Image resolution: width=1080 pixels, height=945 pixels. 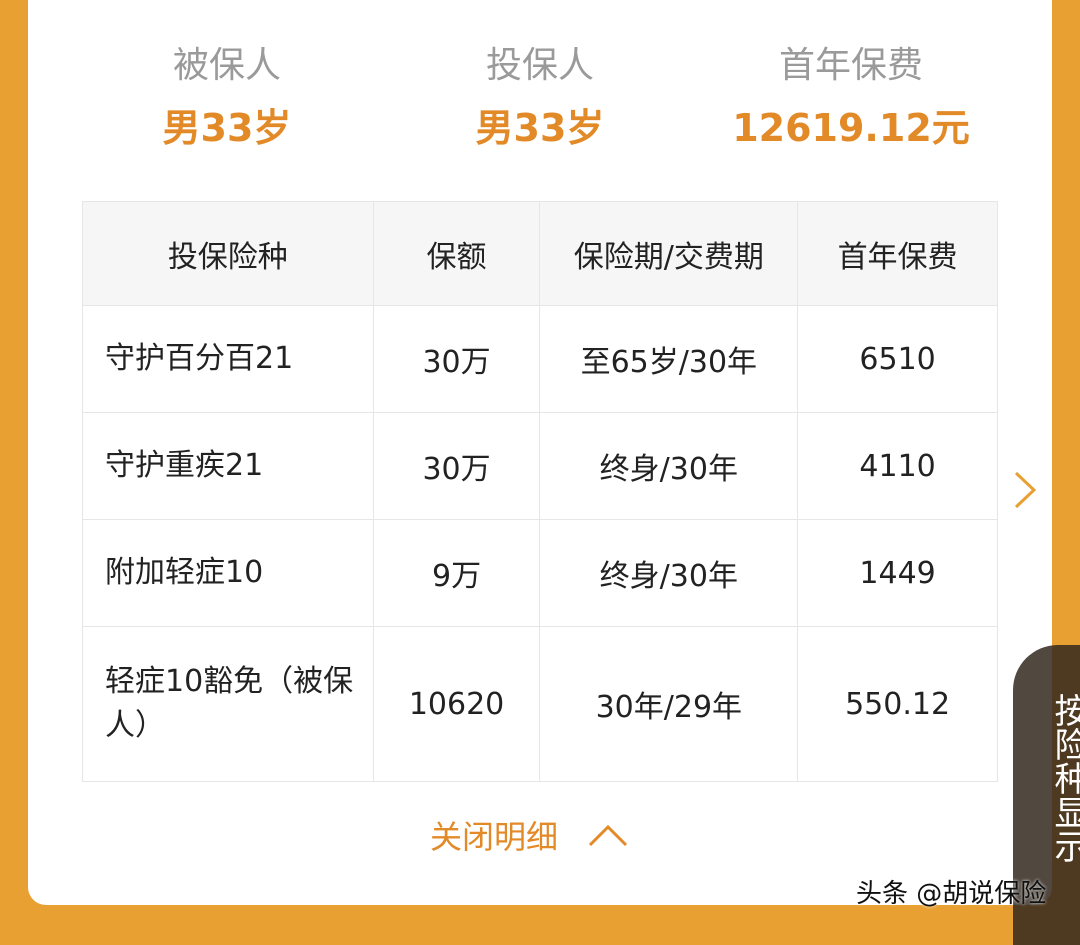 I want to click on premium-label: 首年保费, so click(x=850, y=65).